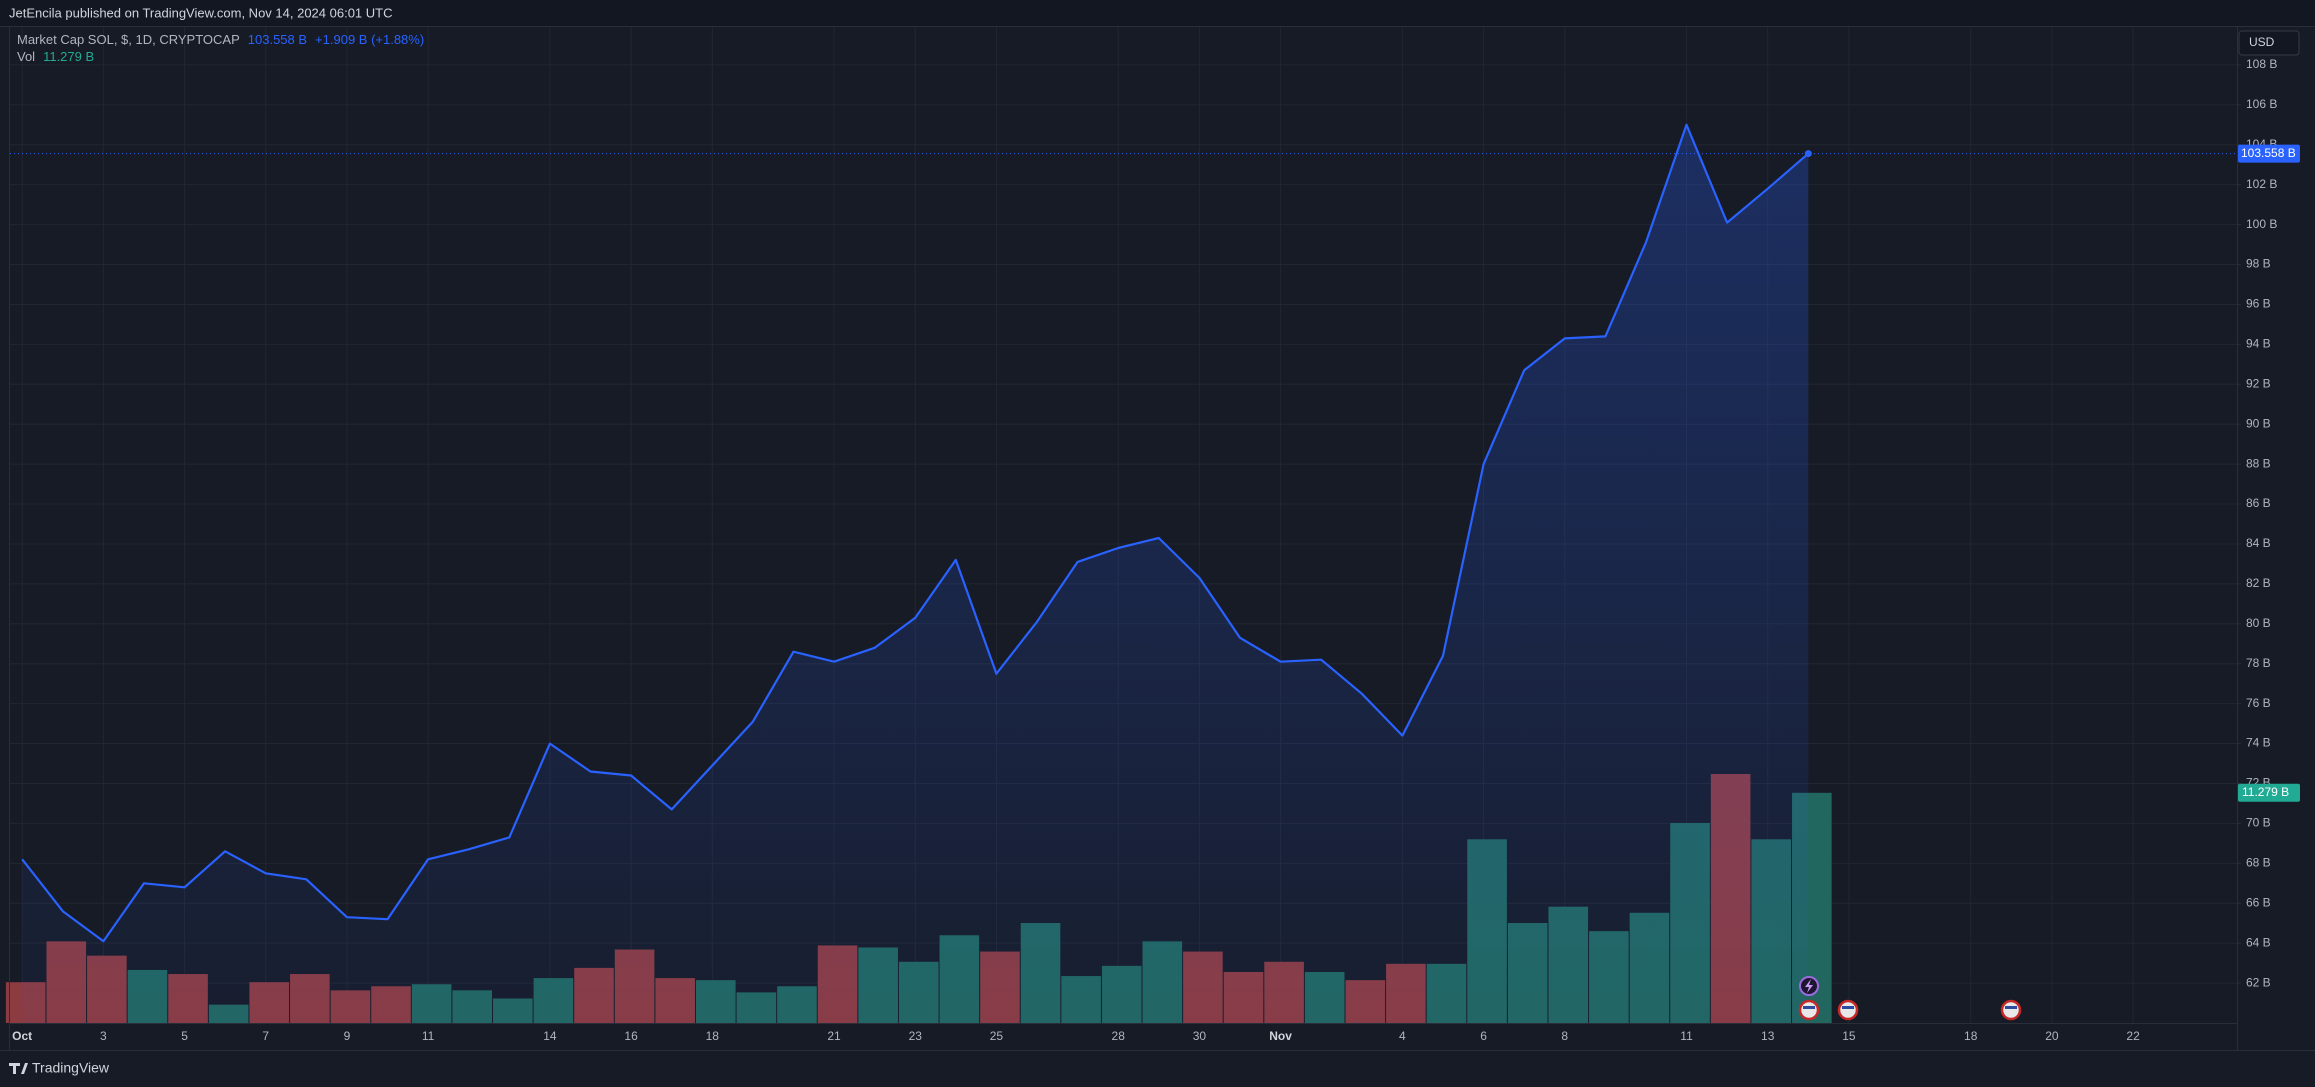  What do you see at coordinates (277, 39) in the screenshot?
I see `legend-last-value: 103.558 B` at bounding box center [277, 39].